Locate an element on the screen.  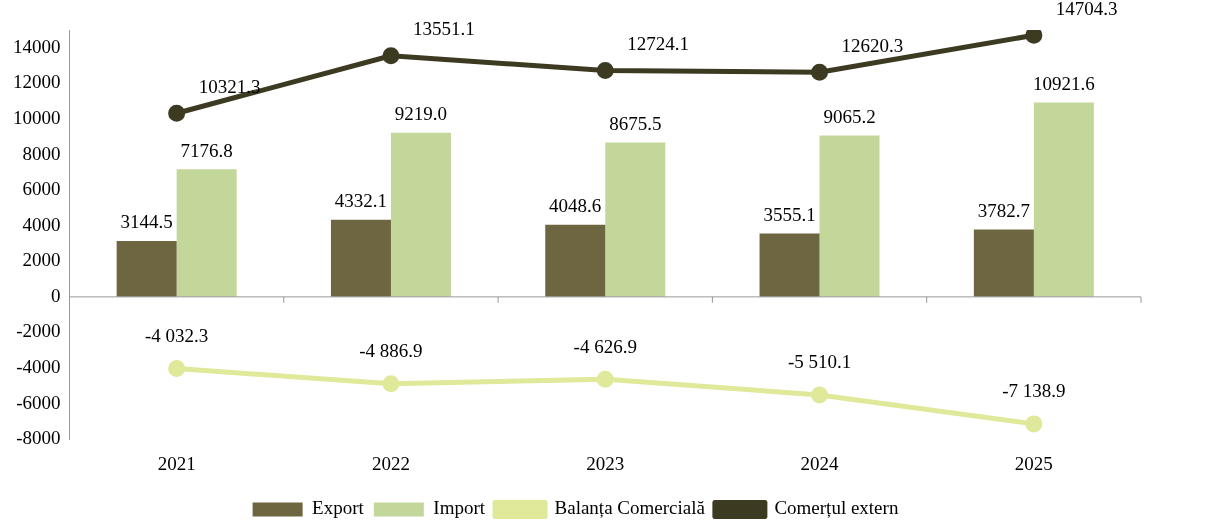
data-label: 12620.3 is located at coordinates (872, 45).